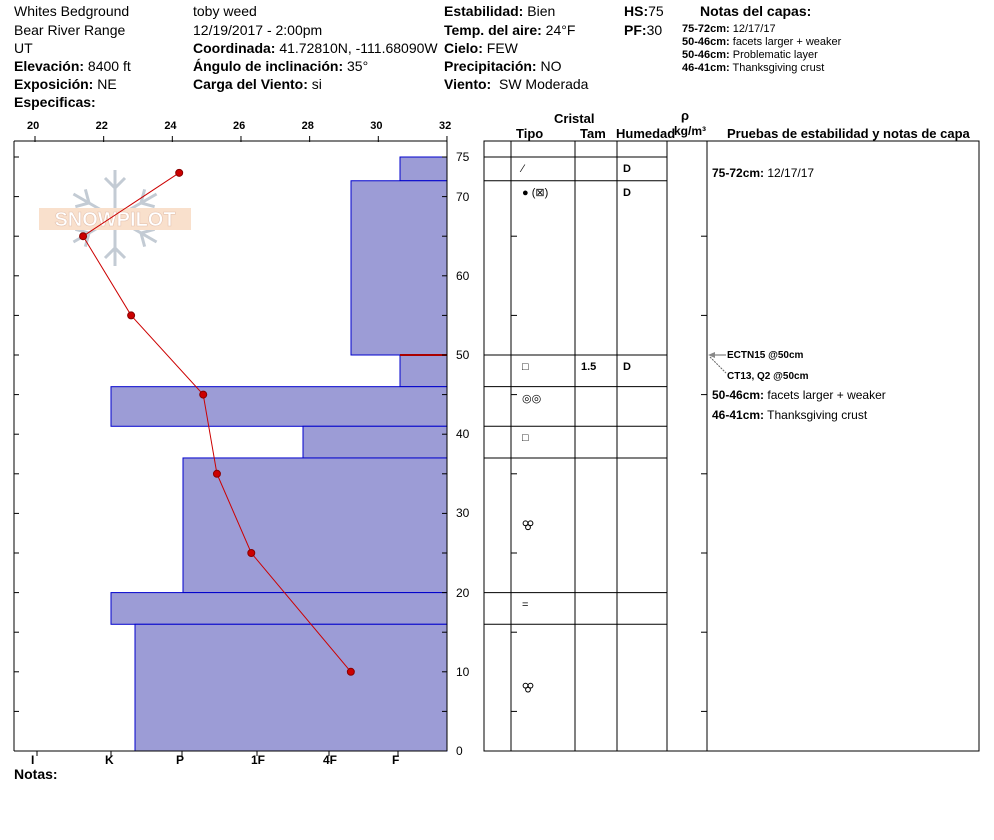 The image size is (994, 840). Describe the element at coordinates (376, 126) in the screenshot. I see `temp-tick-label: 30` at that location.